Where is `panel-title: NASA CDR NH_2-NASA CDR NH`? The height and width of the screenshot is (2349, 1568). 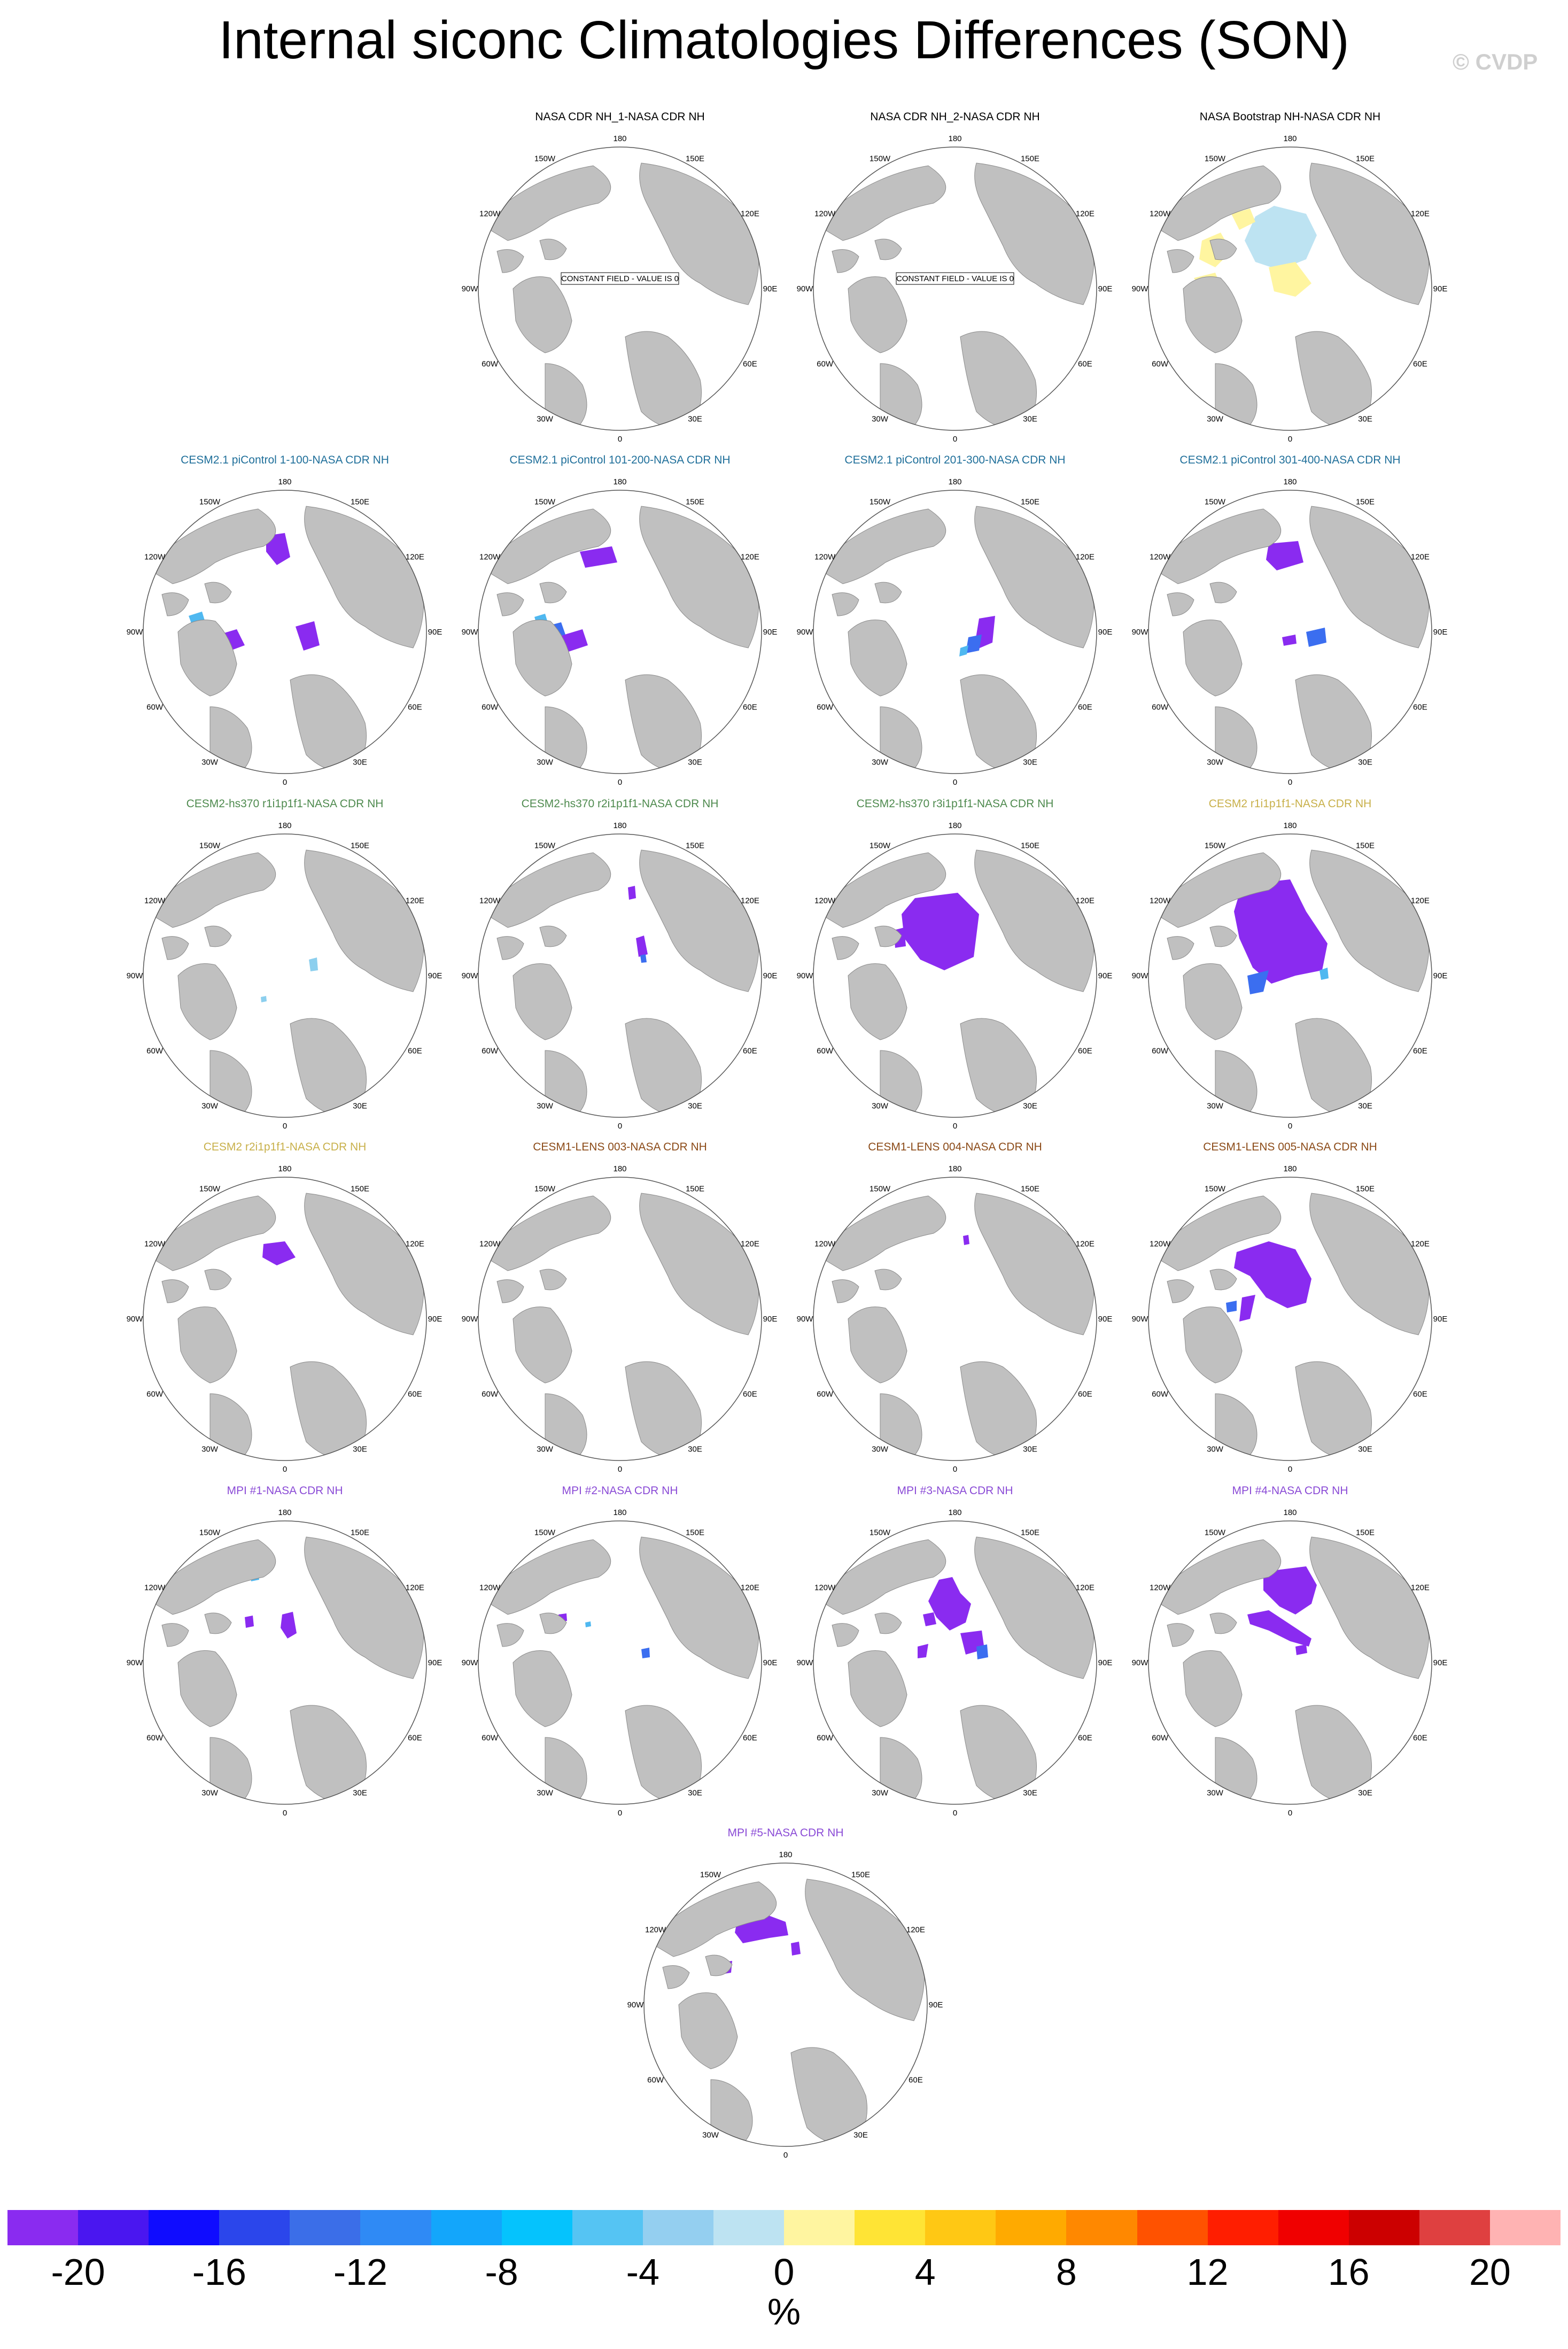 panel-title: NASA CDR NH_2-NASA CDR NH is located at coordinates (955, 117).